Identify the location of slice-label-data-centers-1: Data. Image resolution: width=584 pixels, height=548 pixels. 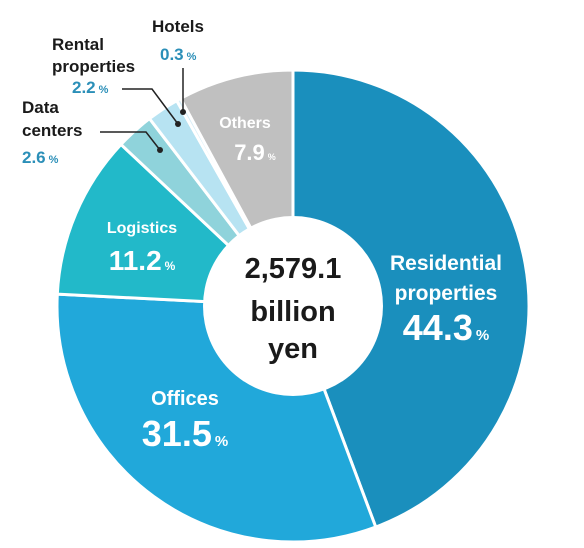
(40, 107).